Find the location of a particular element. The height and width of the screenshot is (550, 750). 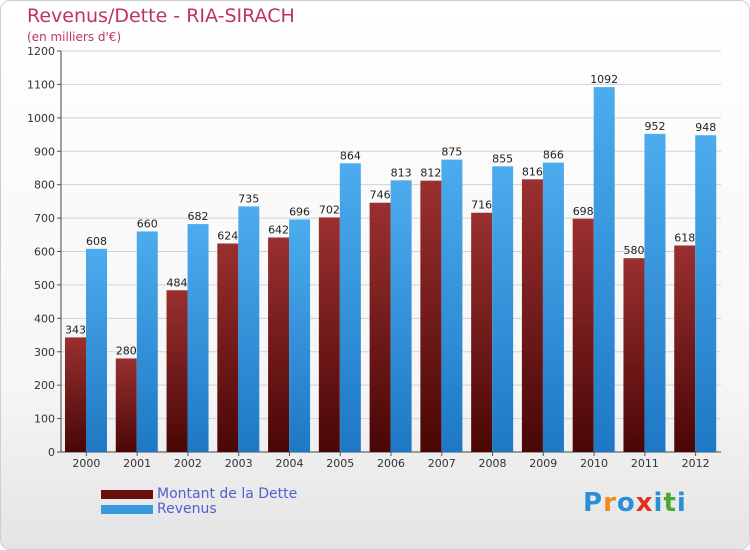

legend-swatch-debt is located at coordinates (127, 494).